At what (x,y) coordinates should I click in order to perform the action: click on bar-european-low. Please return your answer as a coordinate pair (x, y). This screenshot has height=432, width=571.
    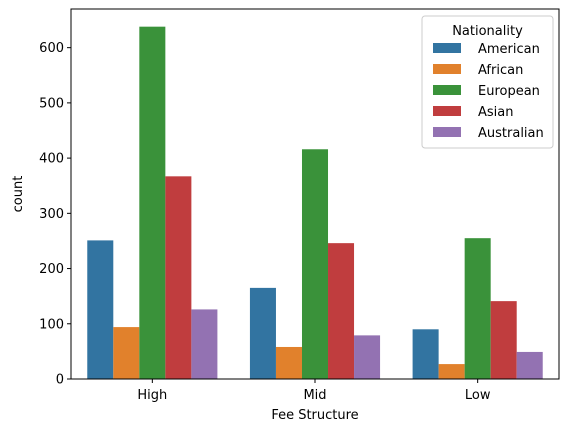
    Looking at the image, I should click on (477, 308).